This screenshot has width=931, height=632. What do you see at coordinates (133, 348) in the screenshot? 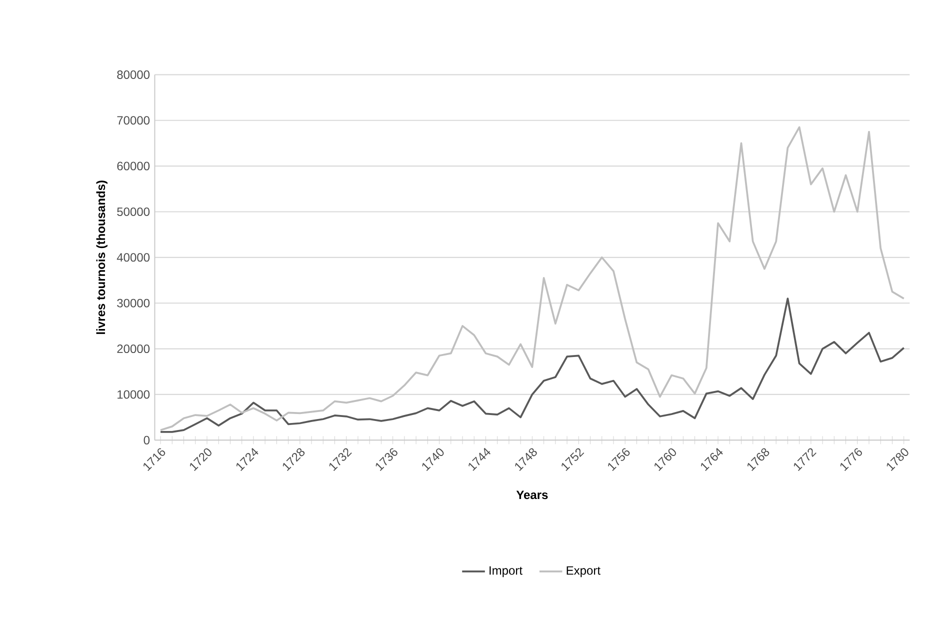
I see `y-tick-label: 20000` at bounding box center [133, 348].